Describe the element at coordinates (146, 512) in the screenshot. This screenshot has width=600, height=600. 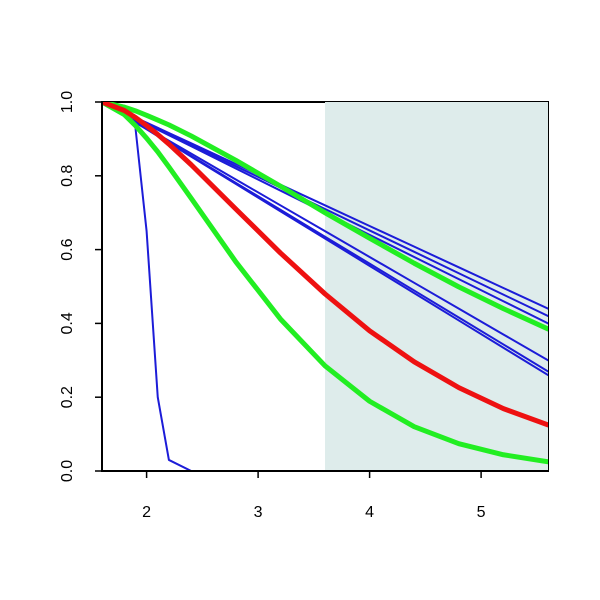
I see `x-tick-label: 2` at that location.